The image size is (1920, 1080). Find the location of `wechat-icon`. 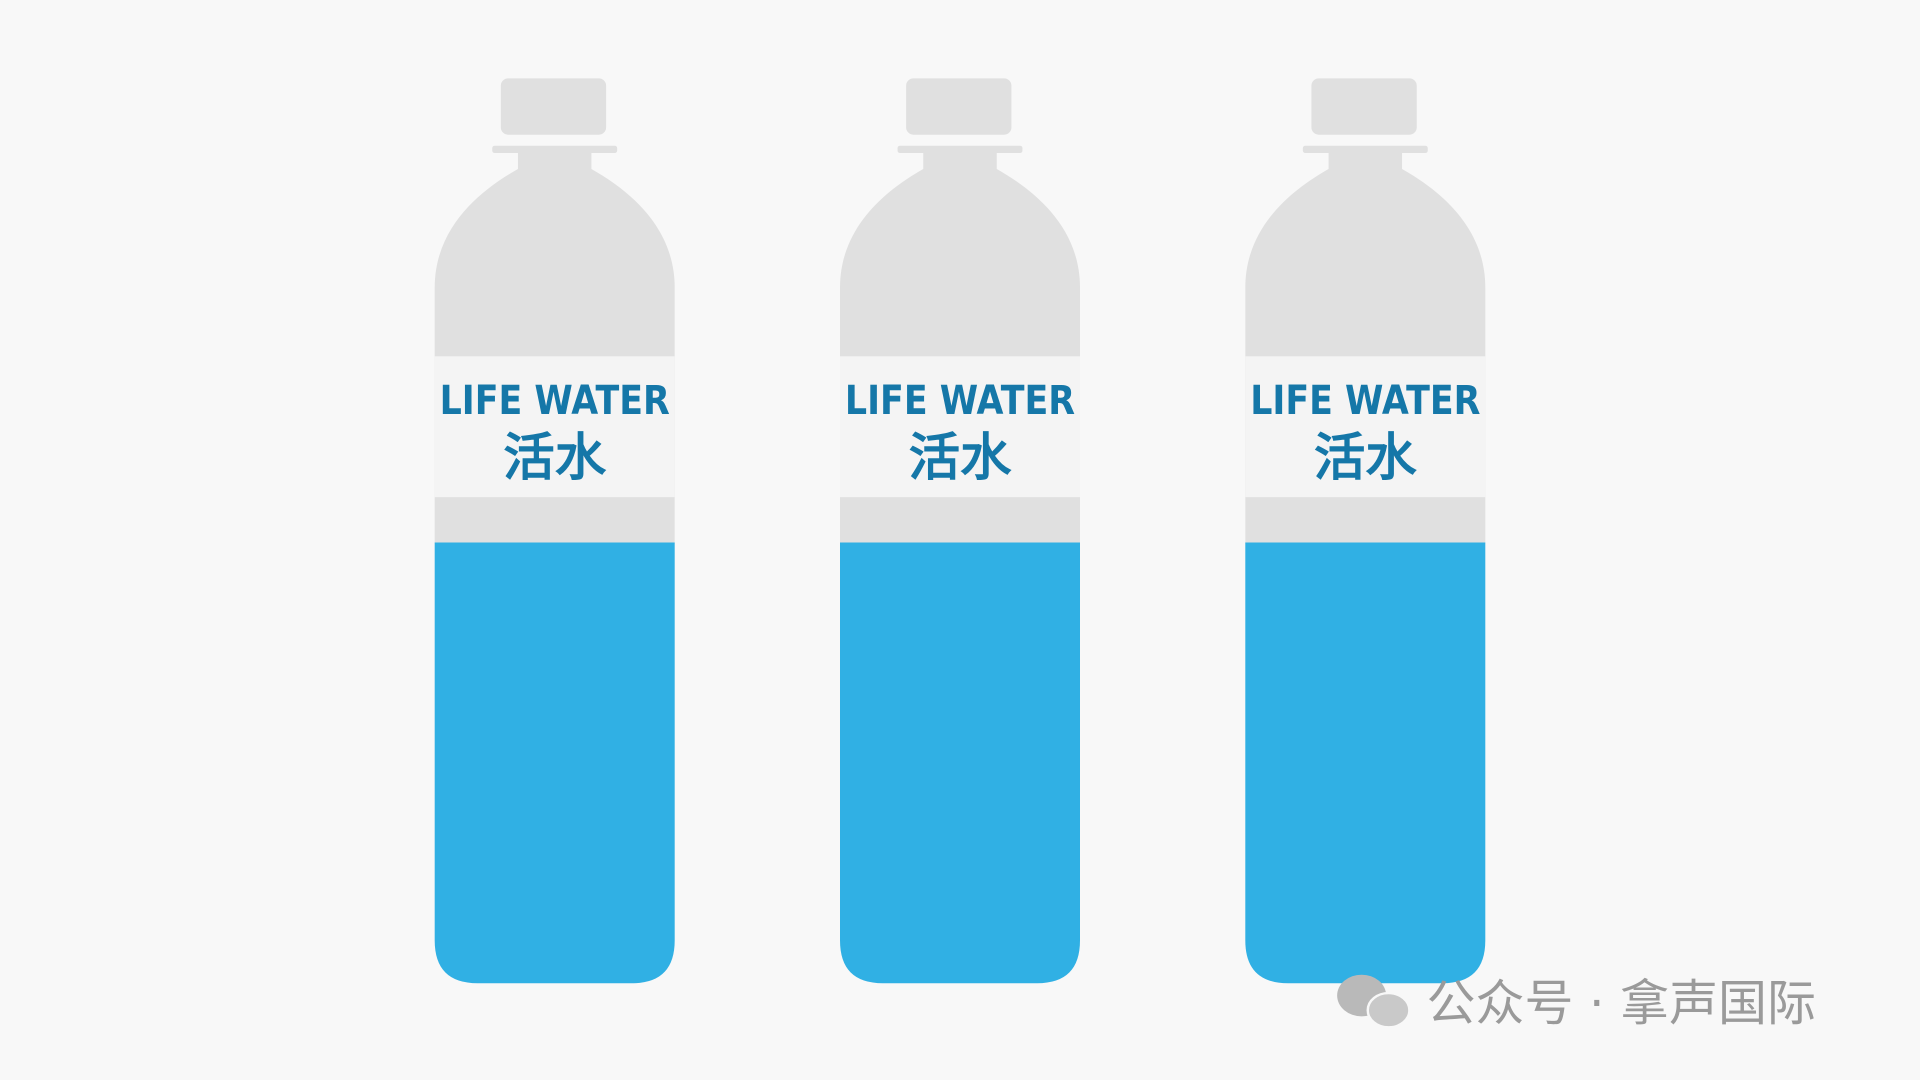

wechat-icon is located at coordinates (1388, 1010).